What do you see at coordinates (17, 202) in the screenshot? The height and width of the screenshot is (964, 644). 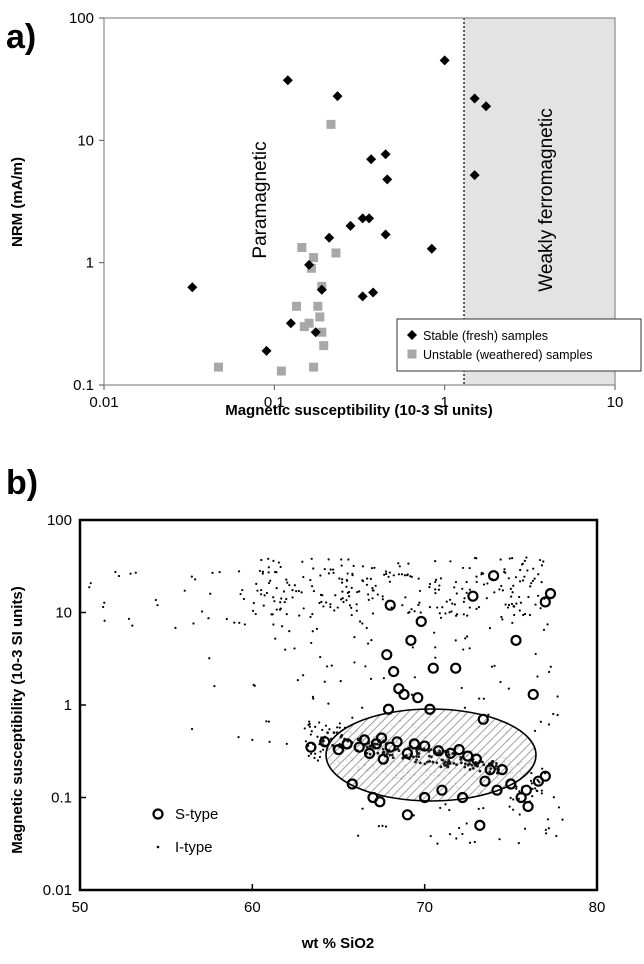 I see `panel-a-y-axis-title: NRM (mA/m)` at bounding box center [17, 202].